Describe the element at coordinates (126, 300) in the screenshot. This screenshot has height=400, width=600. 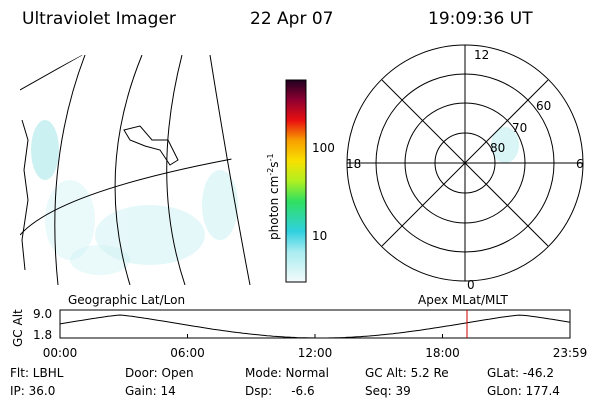
I see `timeline-title: Geographic Lat/Lon` at that location.